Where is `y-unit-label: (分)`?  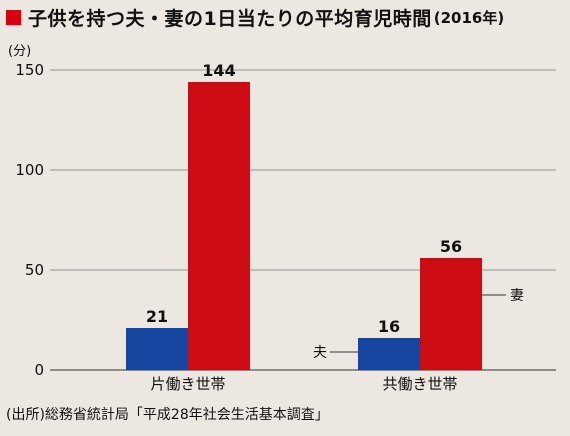 y-unit-label: (分) is located at coordinates (19, 51).